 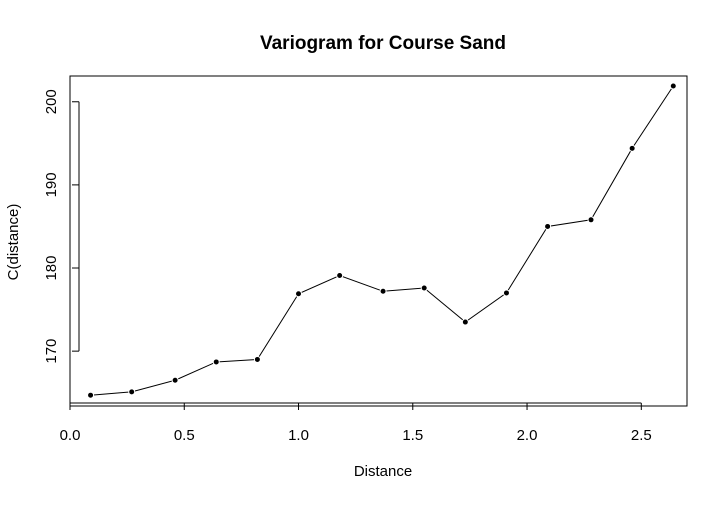 What do you see at coordinates (13, 242) in the screenshot?
I see `y-axis-label: C(distance)` at bounding box center [13, 242].